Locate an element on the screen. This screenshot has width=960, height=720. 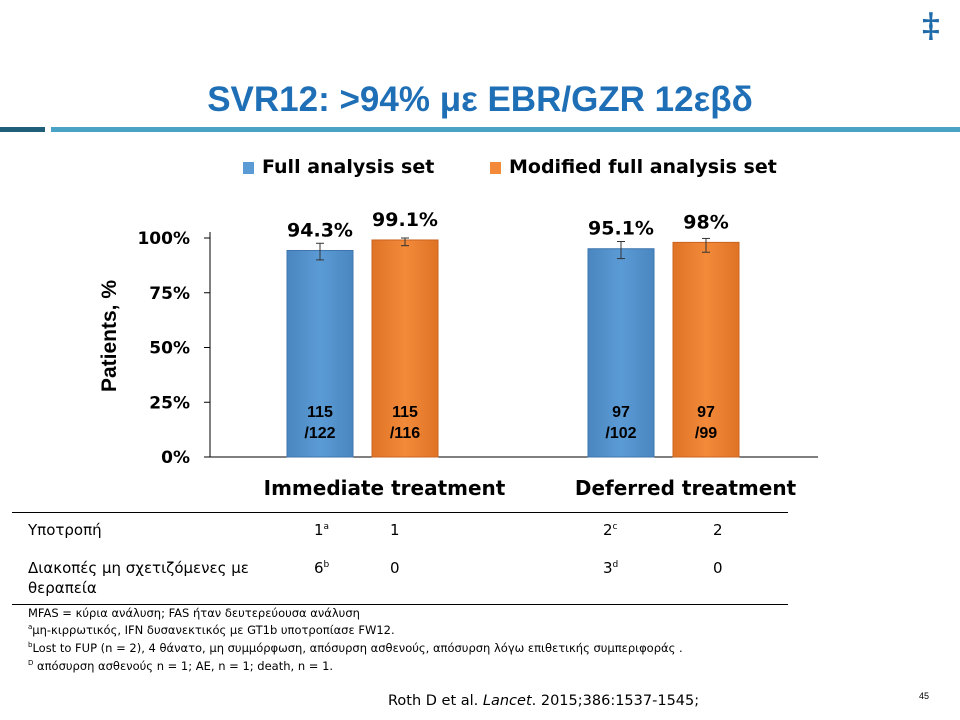
double-dagger-mark: ‡ is located at coordinates (931, 26).